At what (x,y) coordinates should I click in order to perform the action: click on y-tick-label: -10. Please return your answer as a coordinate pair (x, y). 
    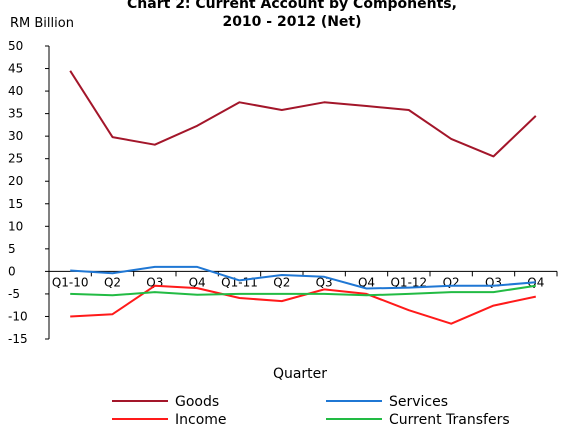
    Looking at the image, I should click on (18, 316).